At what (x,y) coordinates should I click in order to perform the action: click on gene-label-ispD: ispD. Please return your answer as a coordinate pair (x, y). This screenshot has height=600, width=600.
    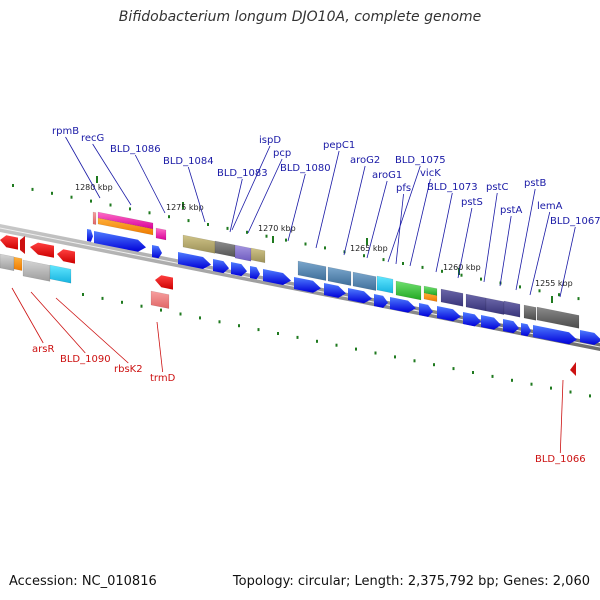
    Looking at the image, I should click on (270, 140).